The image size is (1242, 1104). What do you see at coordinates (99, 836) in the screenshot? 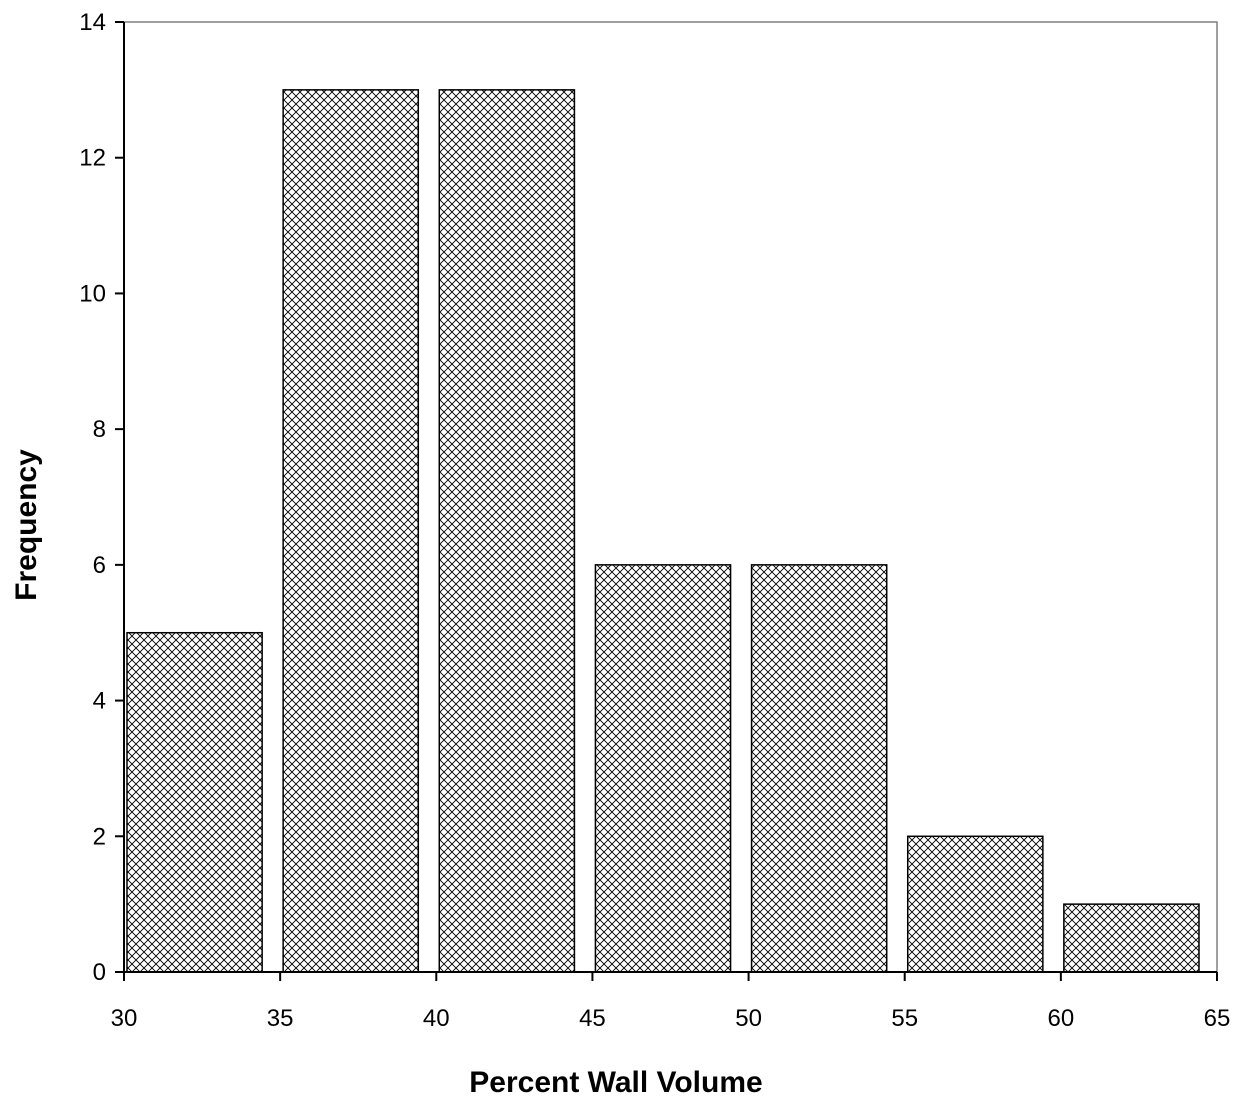
I see `y-tick-label-1: 2` at bounding box center [99, 836].